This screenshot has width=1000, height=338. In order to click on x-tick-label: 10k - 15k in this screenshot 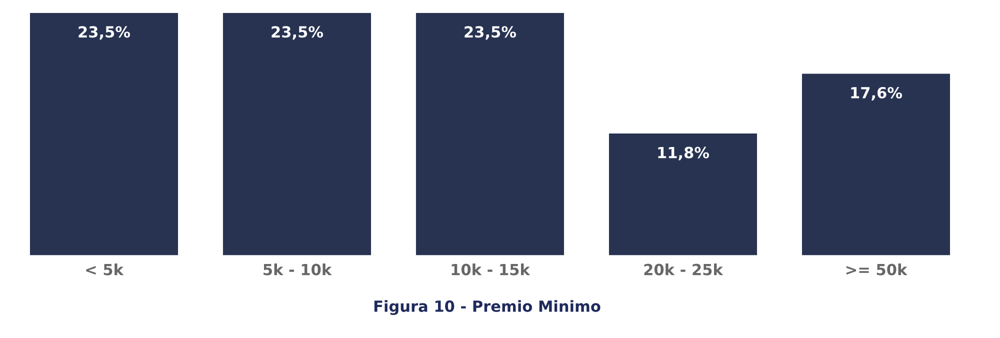, I will do `click(491, 270)`.